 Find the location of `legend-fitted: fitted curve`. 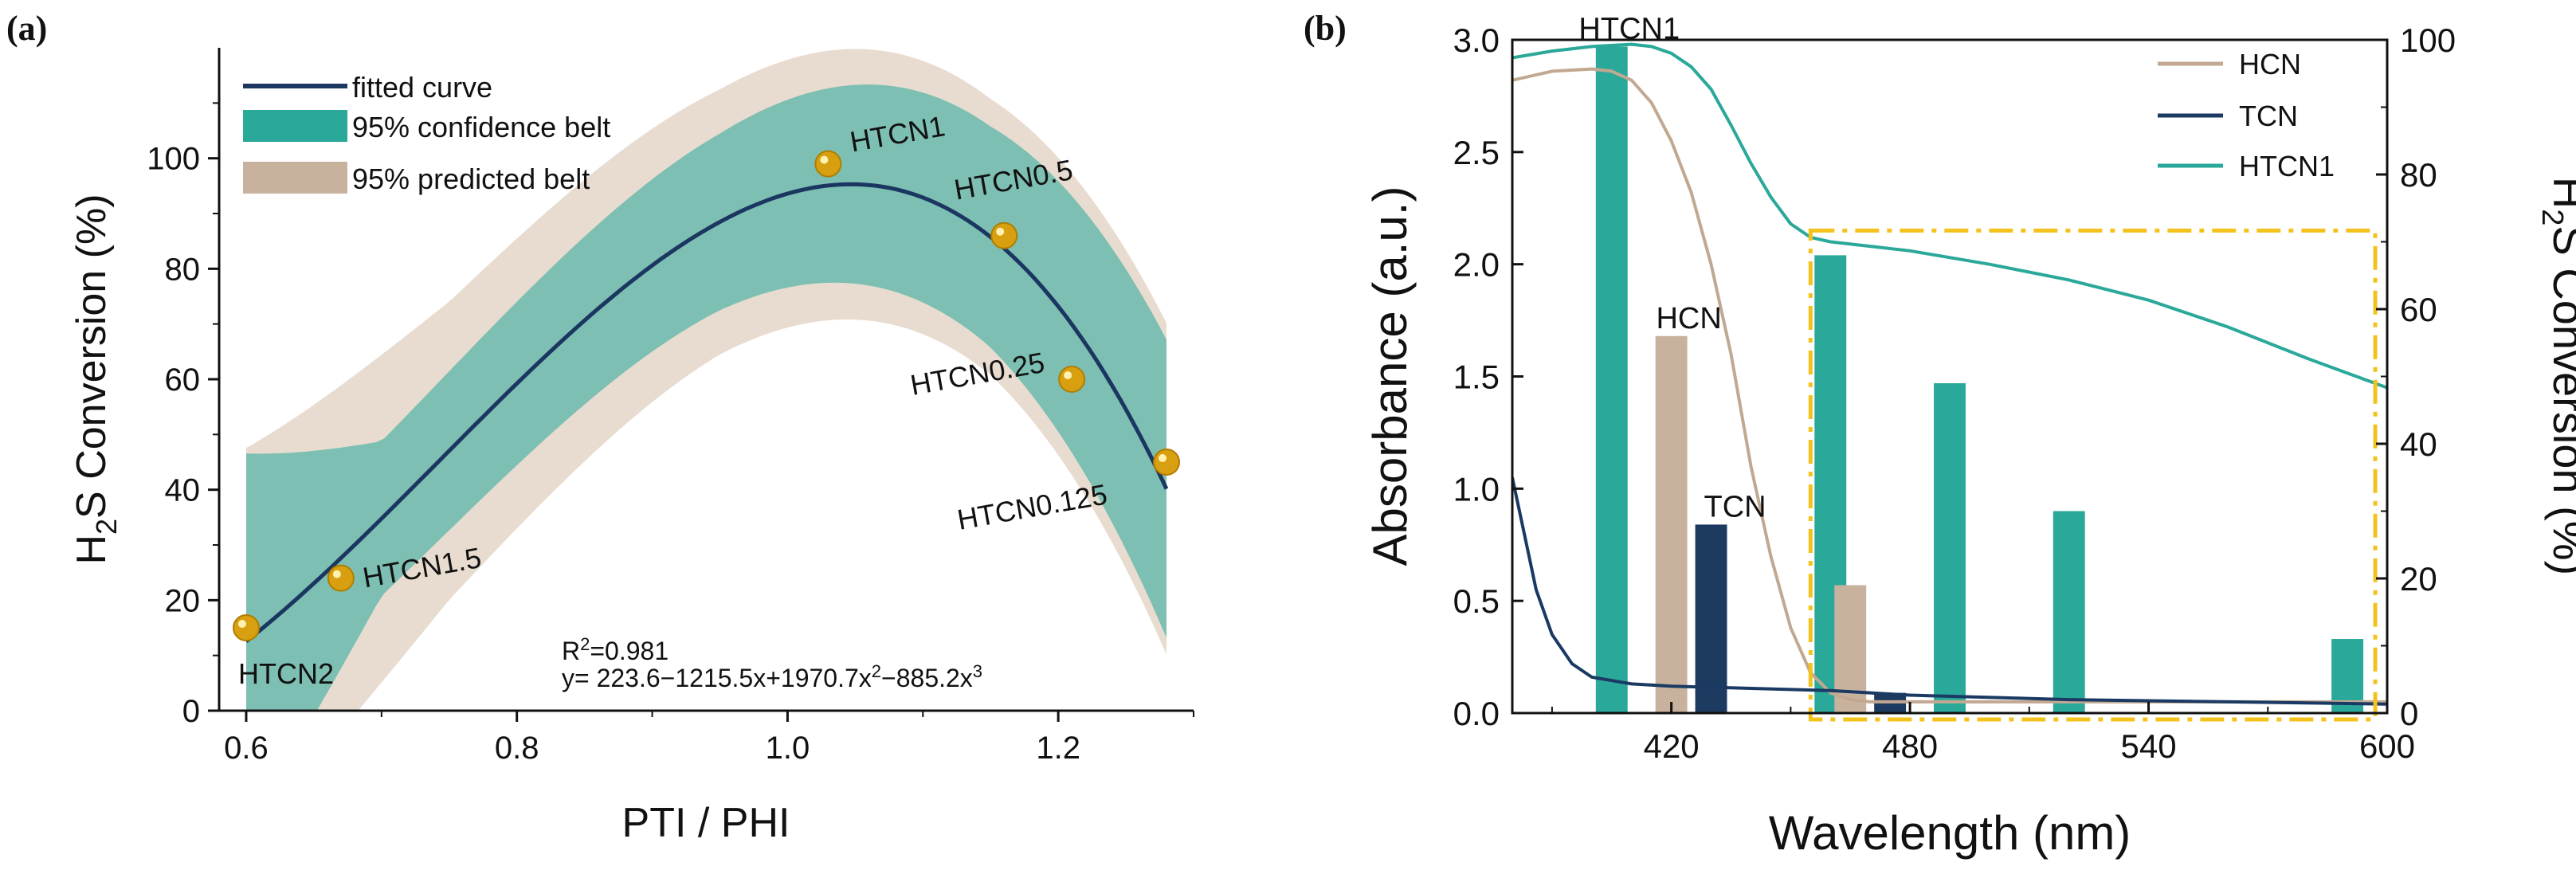

legend-fitted: fitted curve is located at coordinates (422, 87).